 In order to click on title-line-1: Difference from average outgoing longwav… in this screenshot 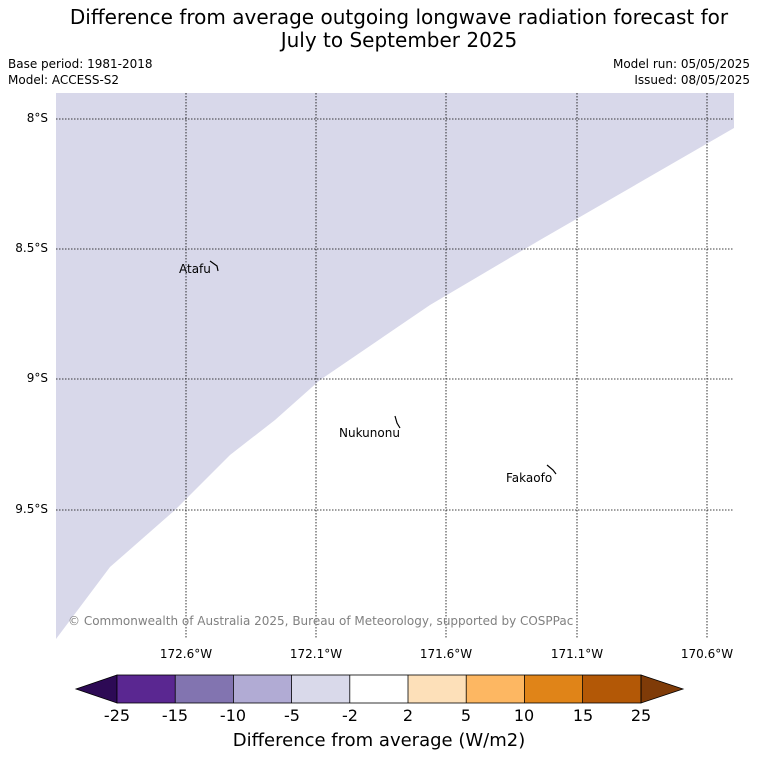, I will do `click(399, 17)`.